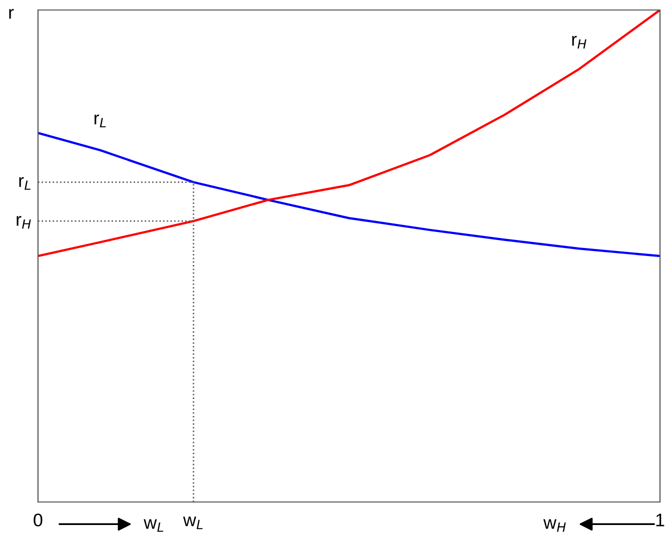 The width and height of the screenshot is (670, 534). What do you see at coordinates (11, 13) in the screenshot?
I see `y-axis-title: r` at bounding box center [11, 13].